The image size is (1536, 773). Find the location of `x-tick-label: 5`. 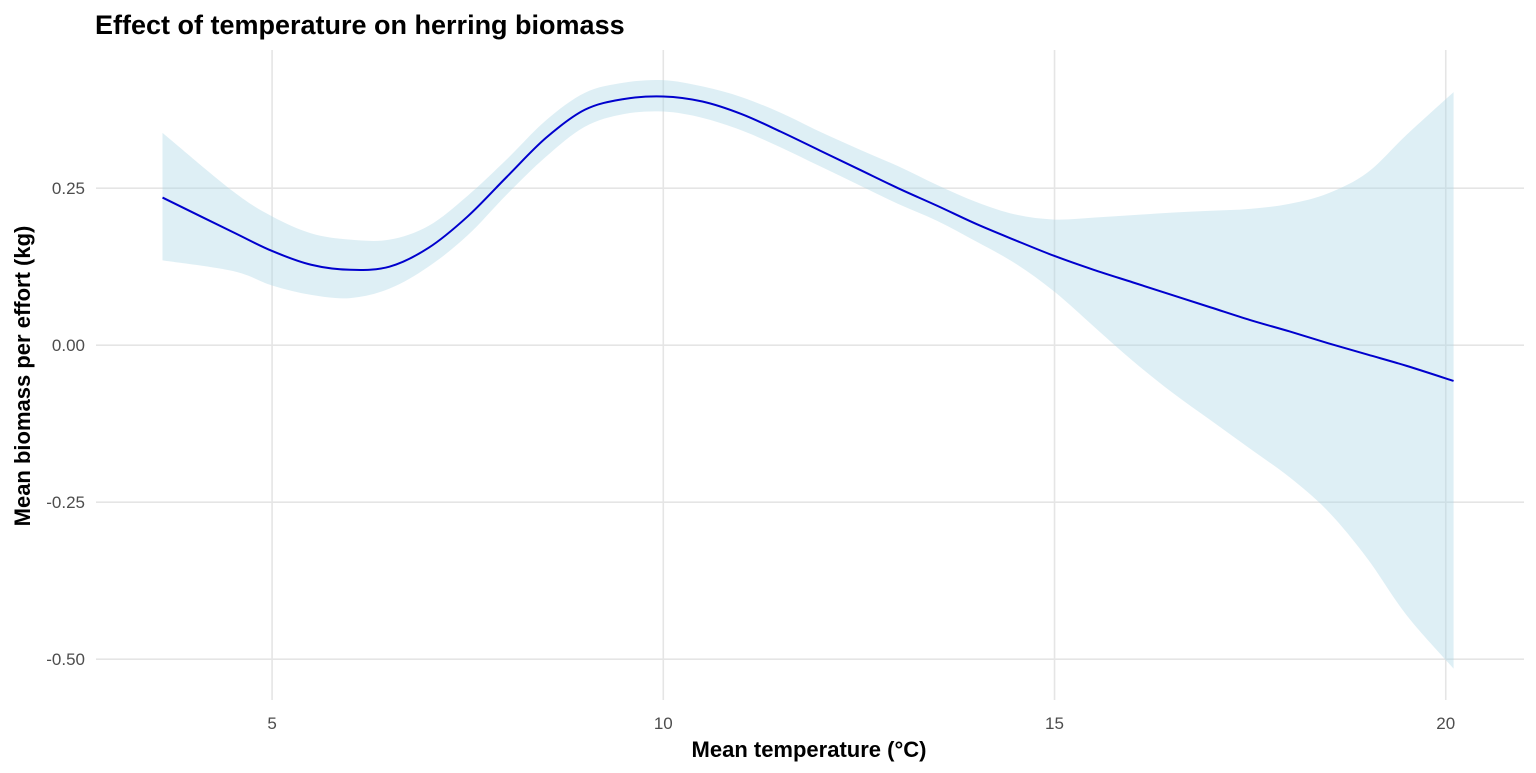

x-tick-label: 5 is located at coordinates (271, 723).